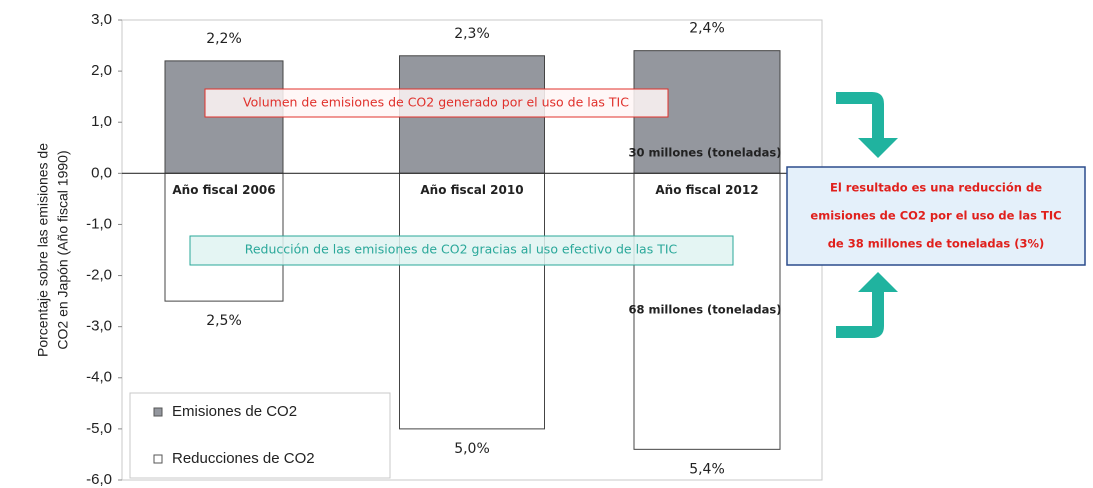 This screenshot has height=488, width=1093. I want to click on y-tick-label: 2,0, so click(101, 70).